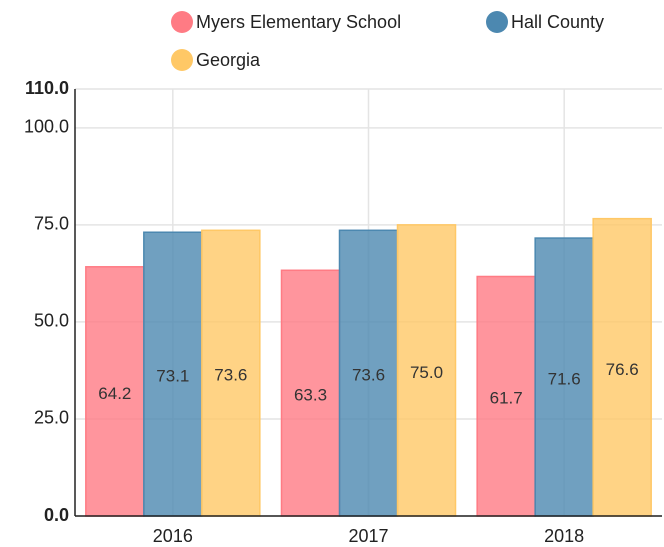 The image size is (664, 547). Describe the element at coordinates (51, 321) in the screenshot. I see `y-tick-label: 50.0` at that location.